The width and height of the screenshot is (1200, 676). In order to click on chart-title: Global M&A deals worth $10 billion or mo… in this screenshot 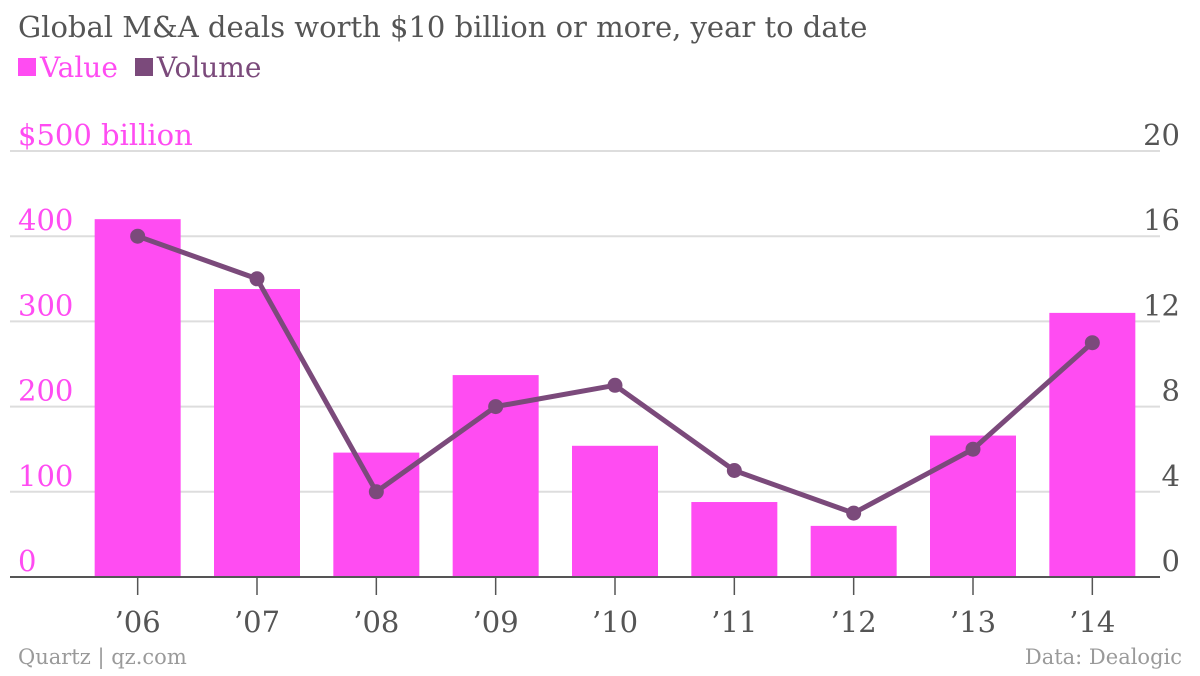, I will do `click(443, 27)`.